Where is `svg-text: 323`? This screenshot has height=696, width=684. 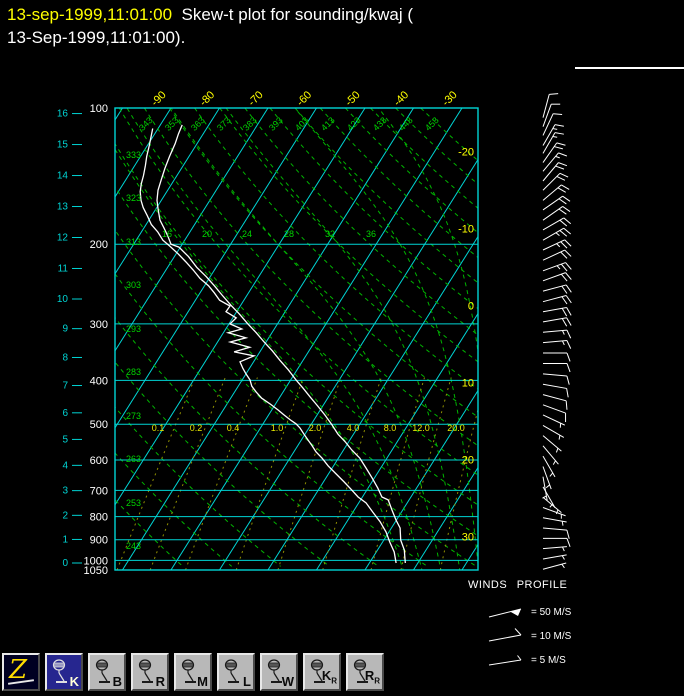
svg-text: 323 is located at coordinates (133, 198).